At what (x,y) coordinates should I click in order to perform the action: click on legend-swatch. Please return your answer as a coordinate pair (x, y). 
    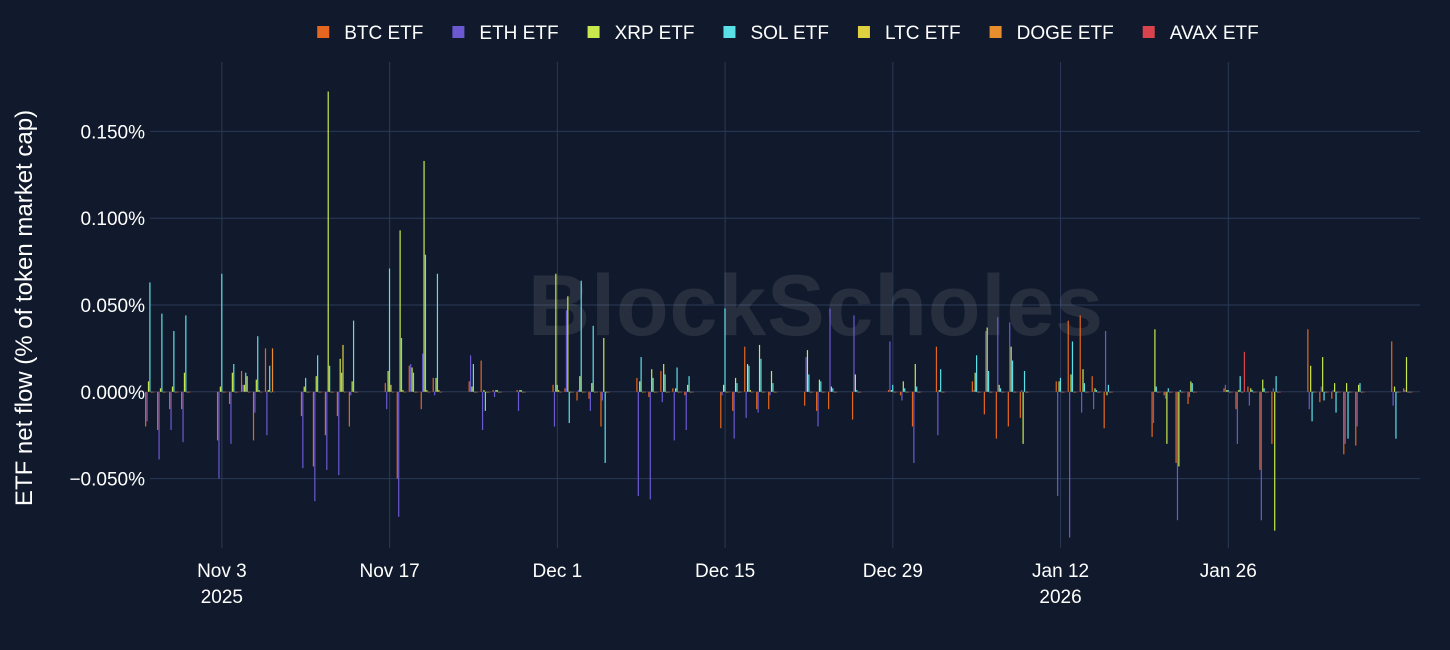
    Looking at the image, I should click on (995, 32).